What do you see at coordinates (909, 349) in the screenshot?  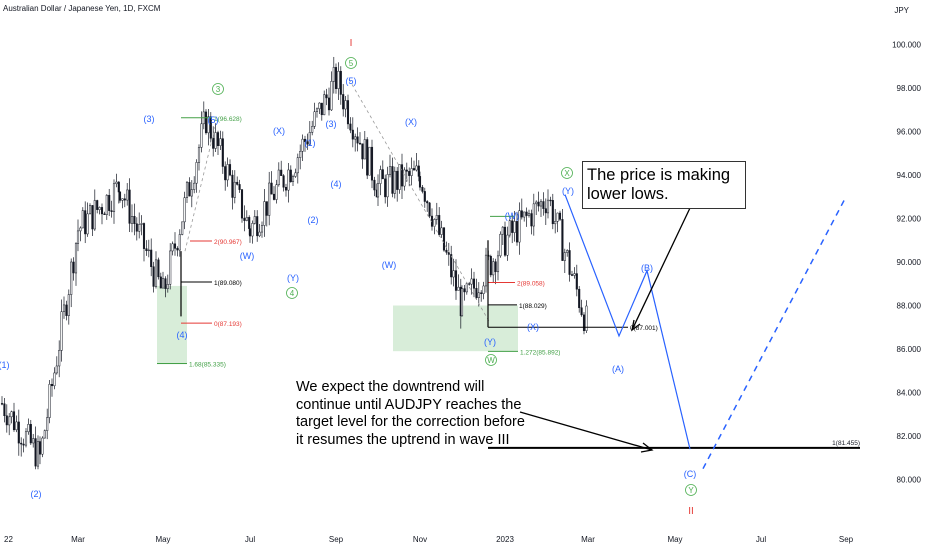 I see `y-tick-label: 86.000` at bounding box center [909, 349].